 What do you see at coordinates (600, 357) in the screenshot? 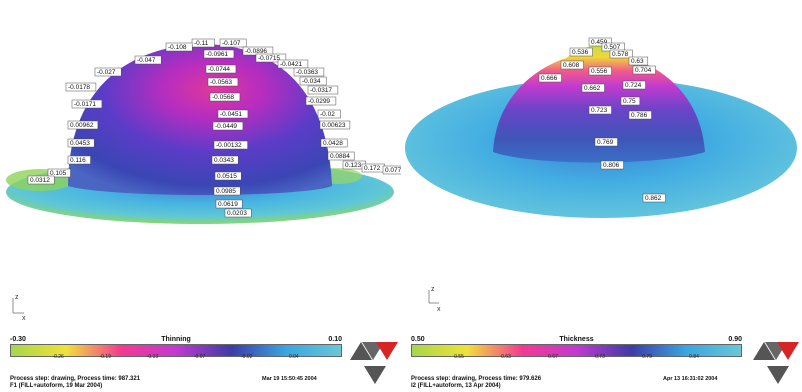
I see `legend-tick-label: 0.73` at bounding box center [600, 357].